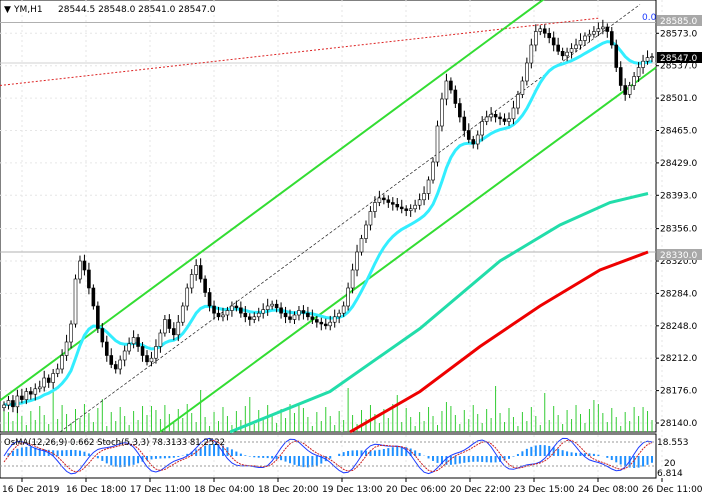 The height and width of the screenshot is (502, 702). What do you see at coordinates (416, 490) in the screenshot?
I see `time-tick-label: 20 Dec 06:00` at bounding box center [416, 490].